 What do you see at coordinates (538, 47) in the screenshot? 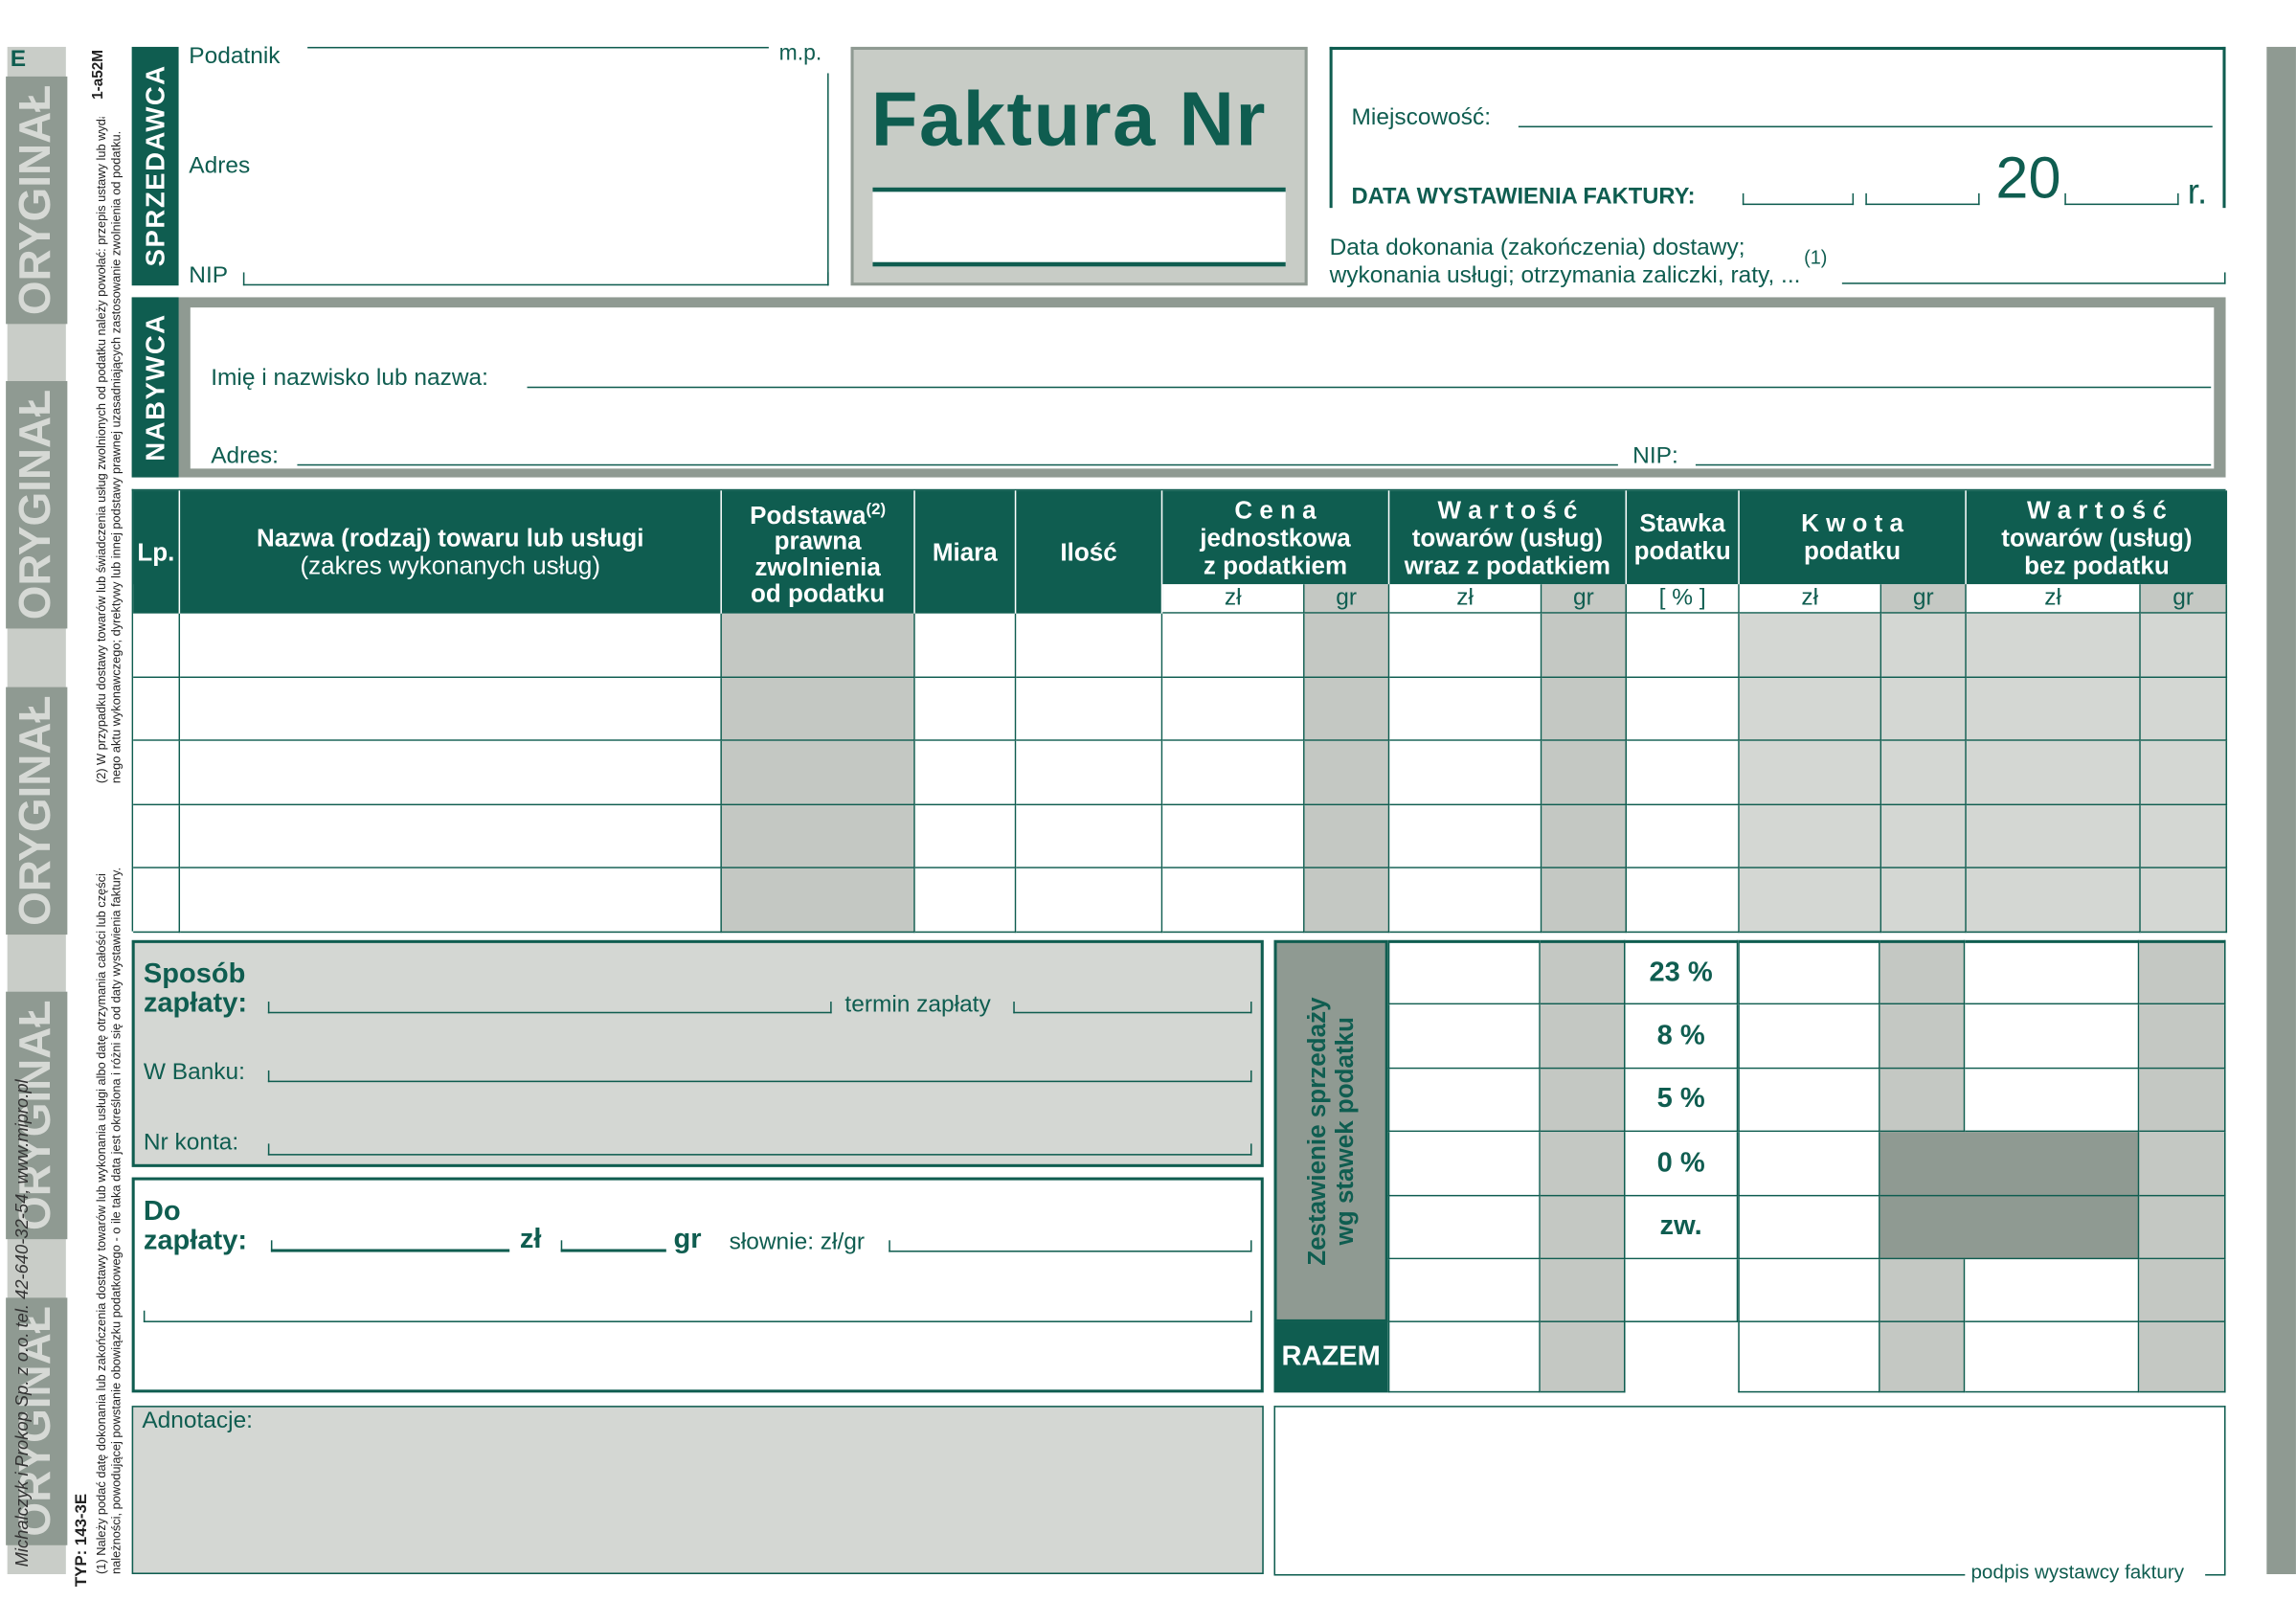
I see `podatnik-field` at bounding box center [538, 47].